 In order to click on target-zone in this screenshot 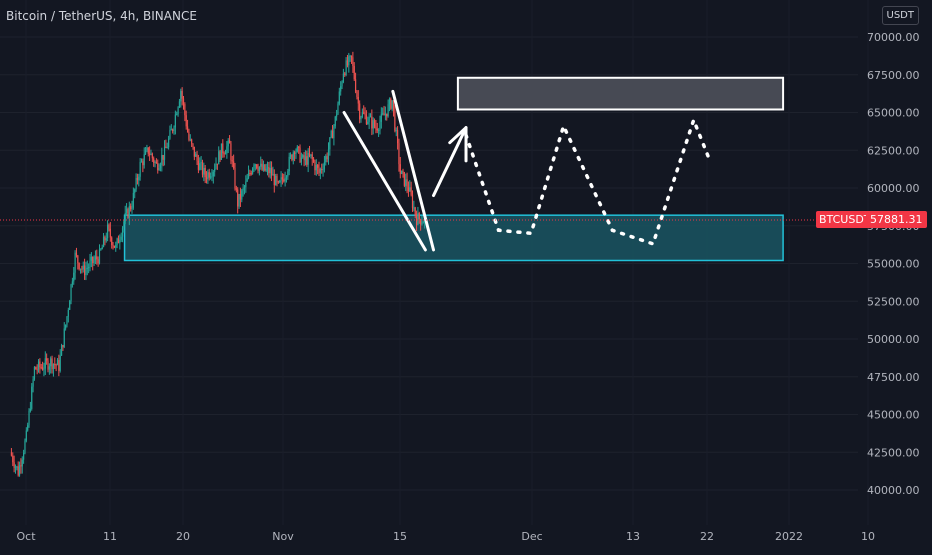, I will do `click(620, 93)`.